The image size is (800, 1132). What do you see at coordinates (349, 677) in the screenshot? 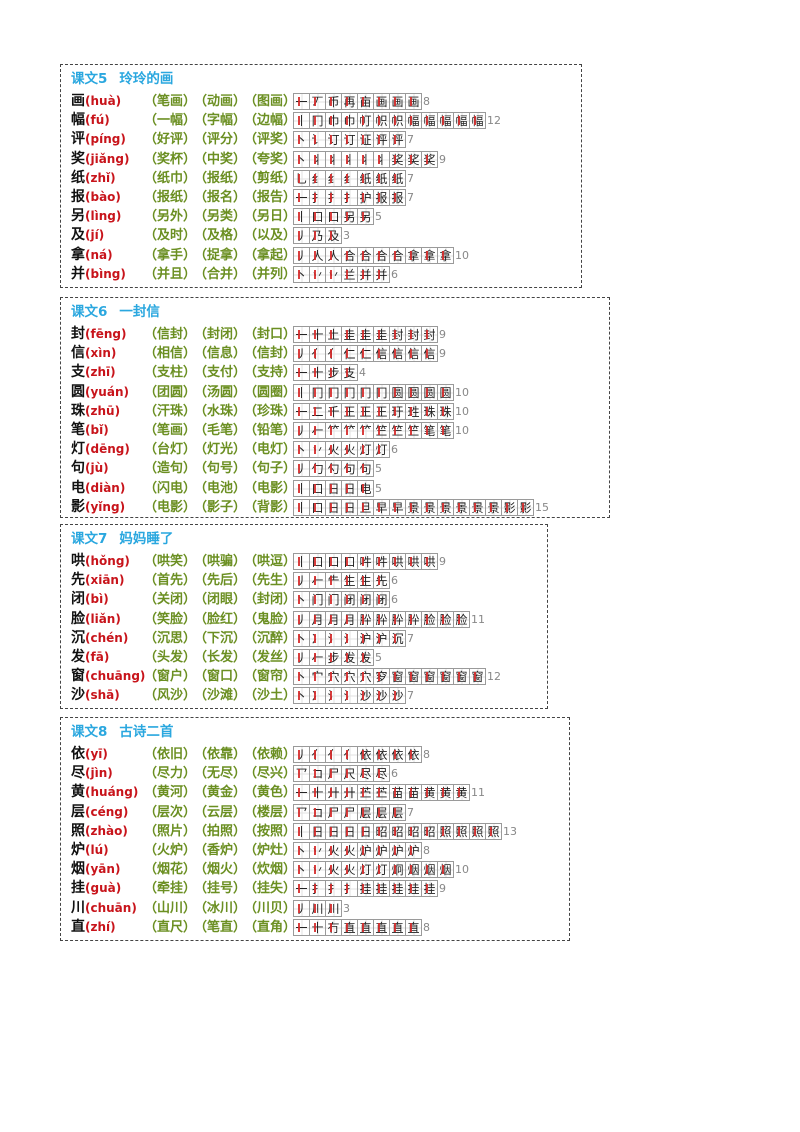
I see `stroke-cell: 穴` at bounding box center [349, 677].